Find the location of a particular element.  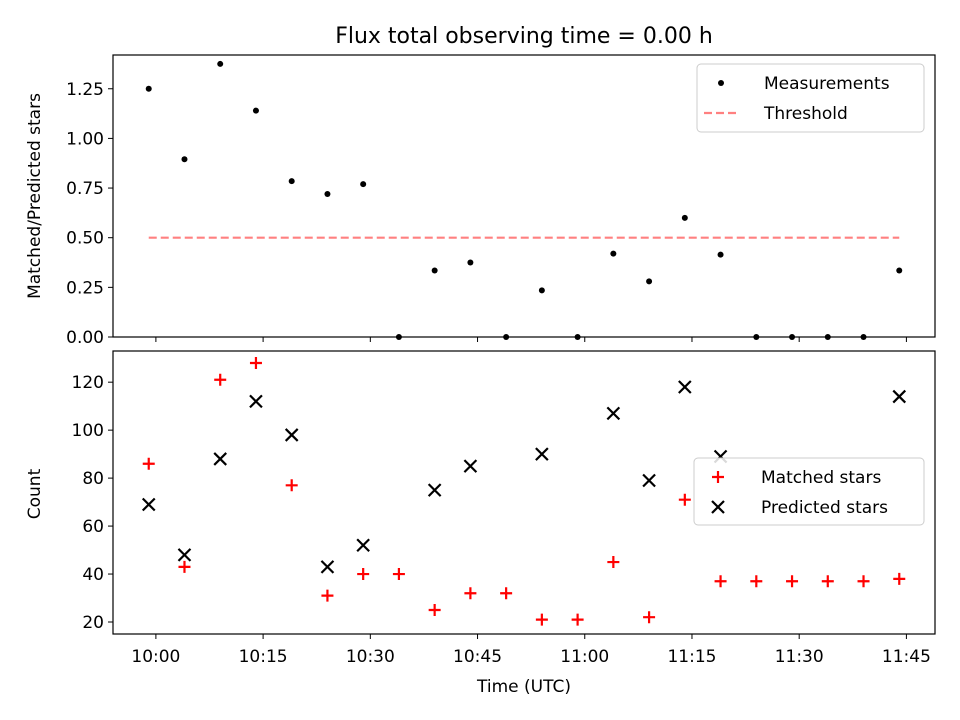

y-tick-label: 0.50 is located at coordinates (85, 239).